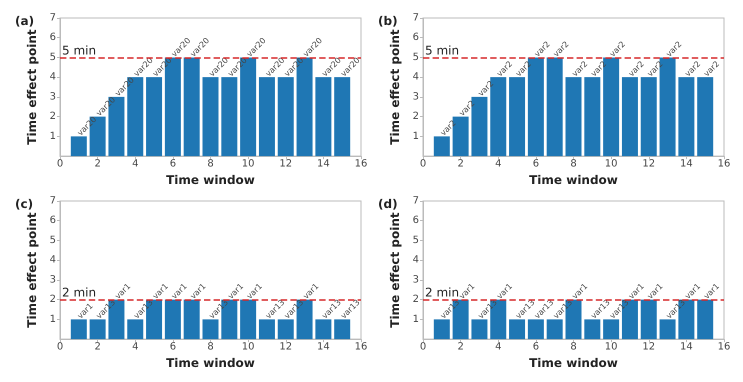  Describe the element at coordinates (24, 21) in the screenshot. I see `chart-title: (a)` at that location.